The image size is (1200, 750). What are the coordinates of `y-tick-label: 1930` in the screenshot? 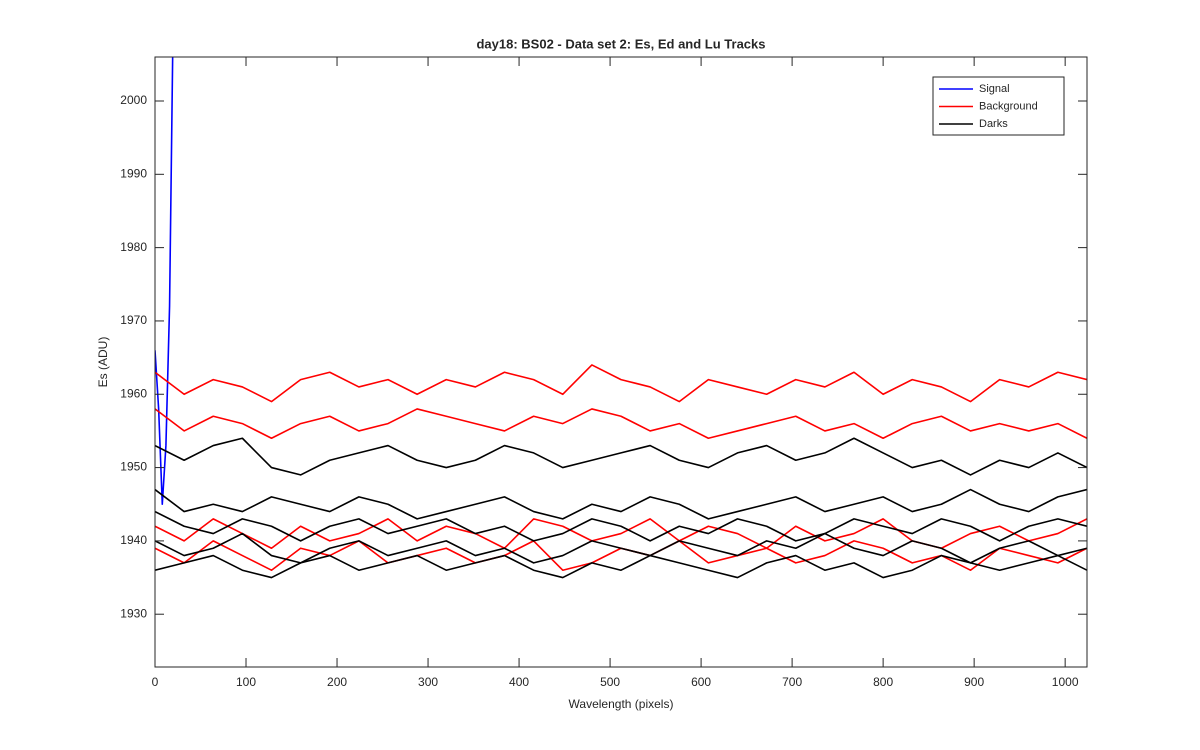 It's located at (133, 613).